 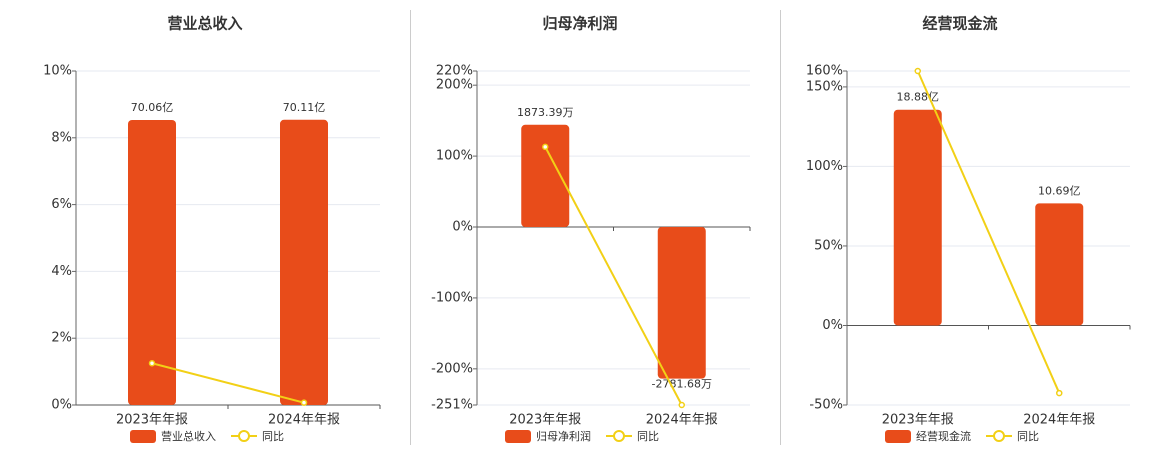 I want to click on y-tick-label: 10%, so click(x=57, y=71).